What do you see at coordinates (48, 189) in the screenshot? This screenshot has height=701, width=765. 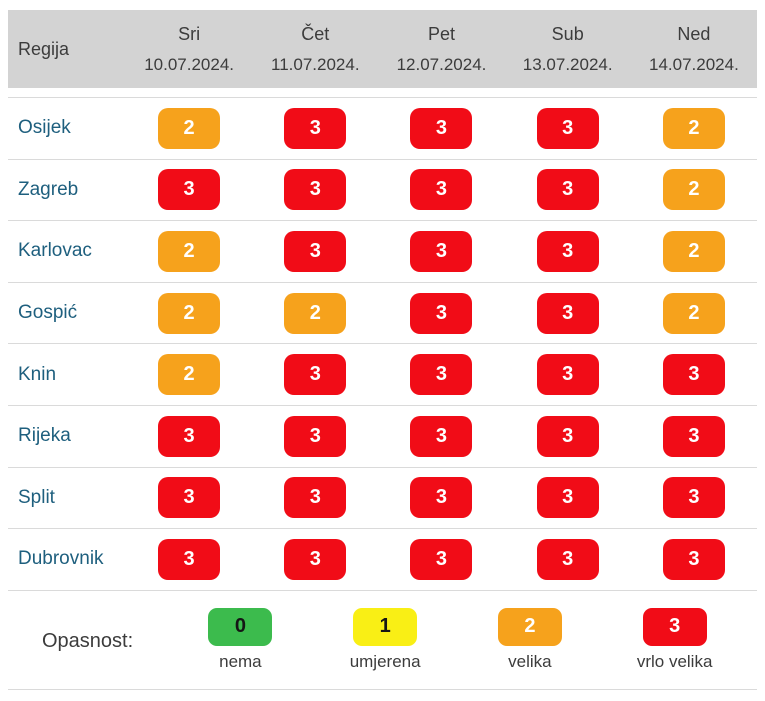 I see `region-link: Zagreb` at bounding box center [48, 189].